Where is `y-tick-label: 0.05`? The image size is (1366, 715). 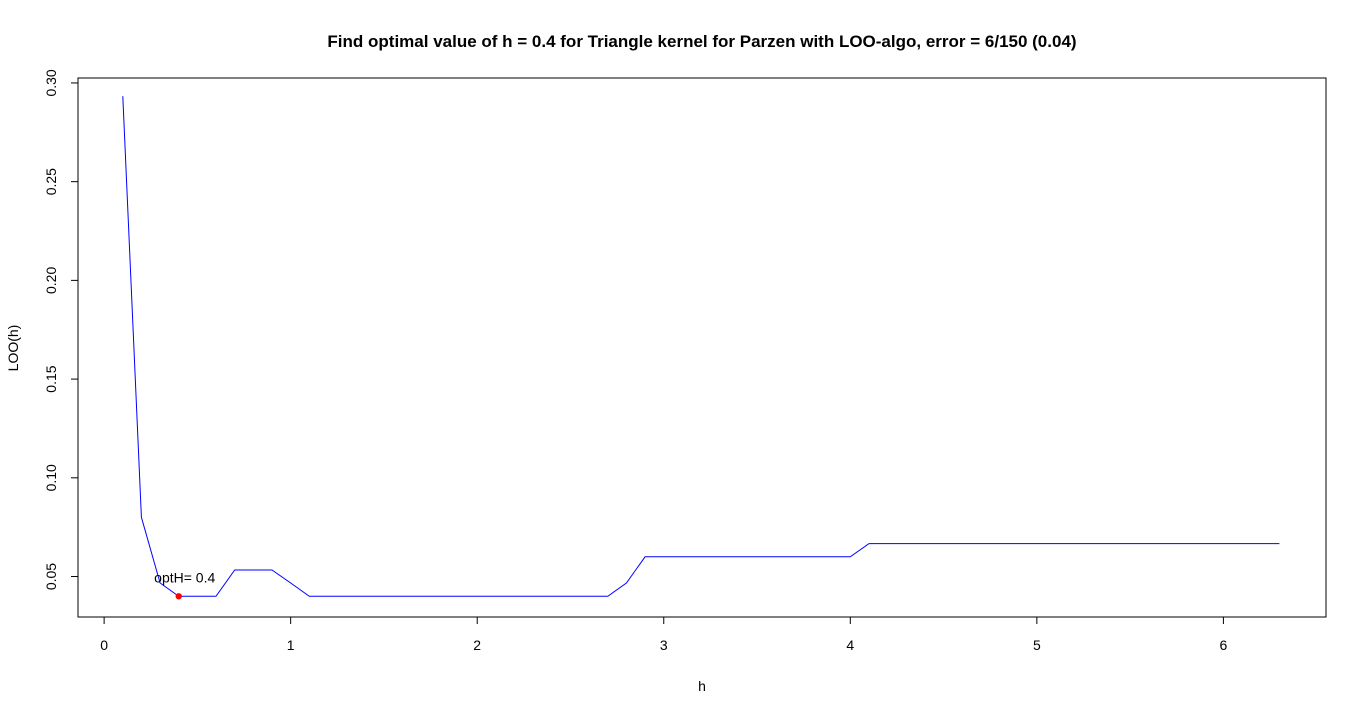 y-tick-label: 0.05 is located at coordinates (51, 576).